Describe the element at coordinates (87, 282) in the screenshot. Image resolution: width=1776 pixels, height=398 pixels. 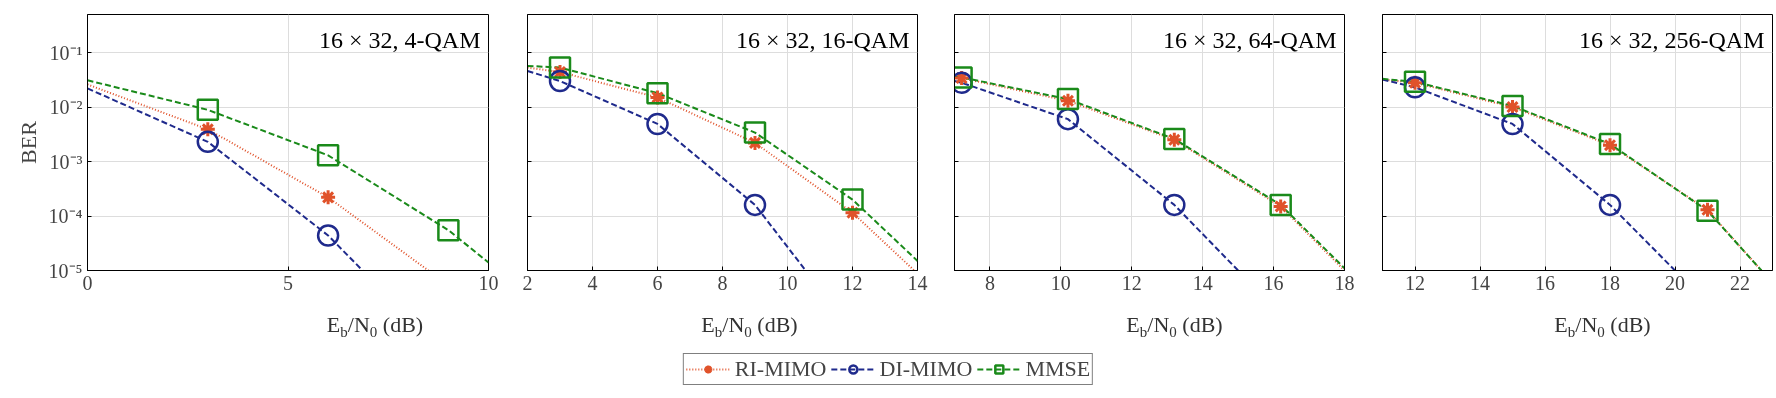
I see `x-tick-label: 0` at that location.